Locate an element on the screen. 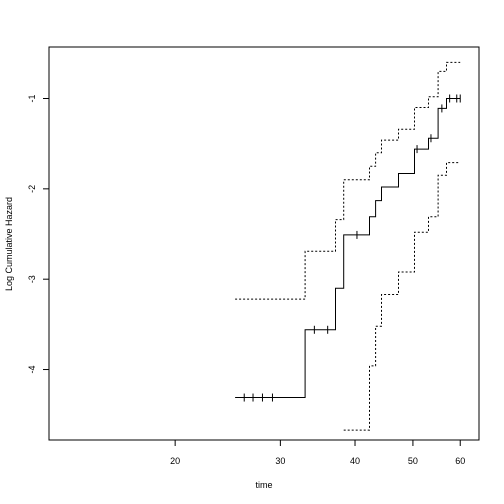  x-tick-label: 60 is located at coordinates (460, 461).